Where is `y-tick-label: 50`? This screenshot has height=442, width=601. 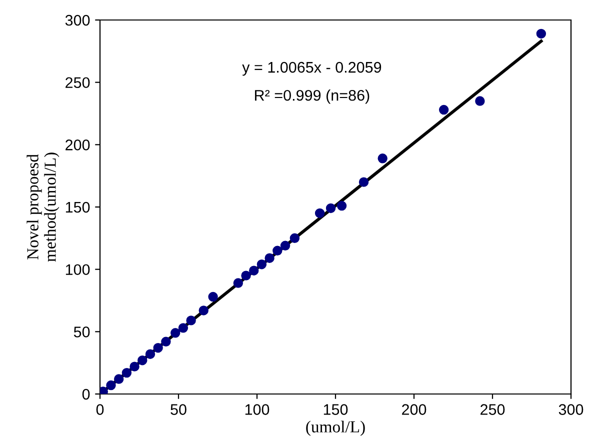 y-tick-label: 50 is located at coordinates (82, 332).